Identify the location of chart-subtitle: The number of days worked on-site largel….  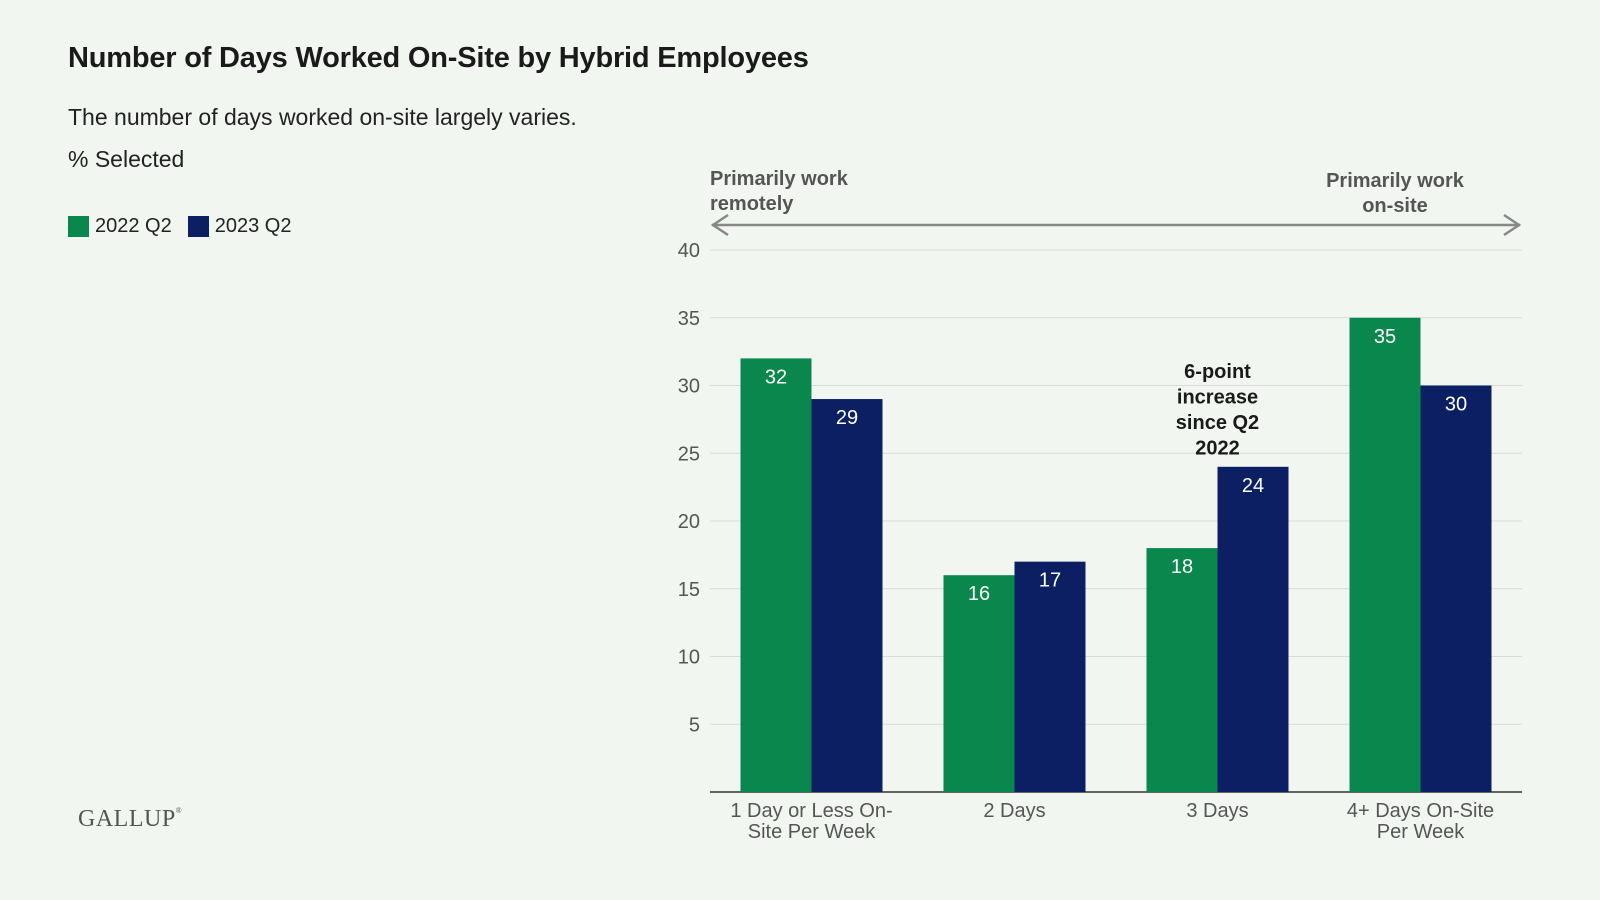
(322, 117).